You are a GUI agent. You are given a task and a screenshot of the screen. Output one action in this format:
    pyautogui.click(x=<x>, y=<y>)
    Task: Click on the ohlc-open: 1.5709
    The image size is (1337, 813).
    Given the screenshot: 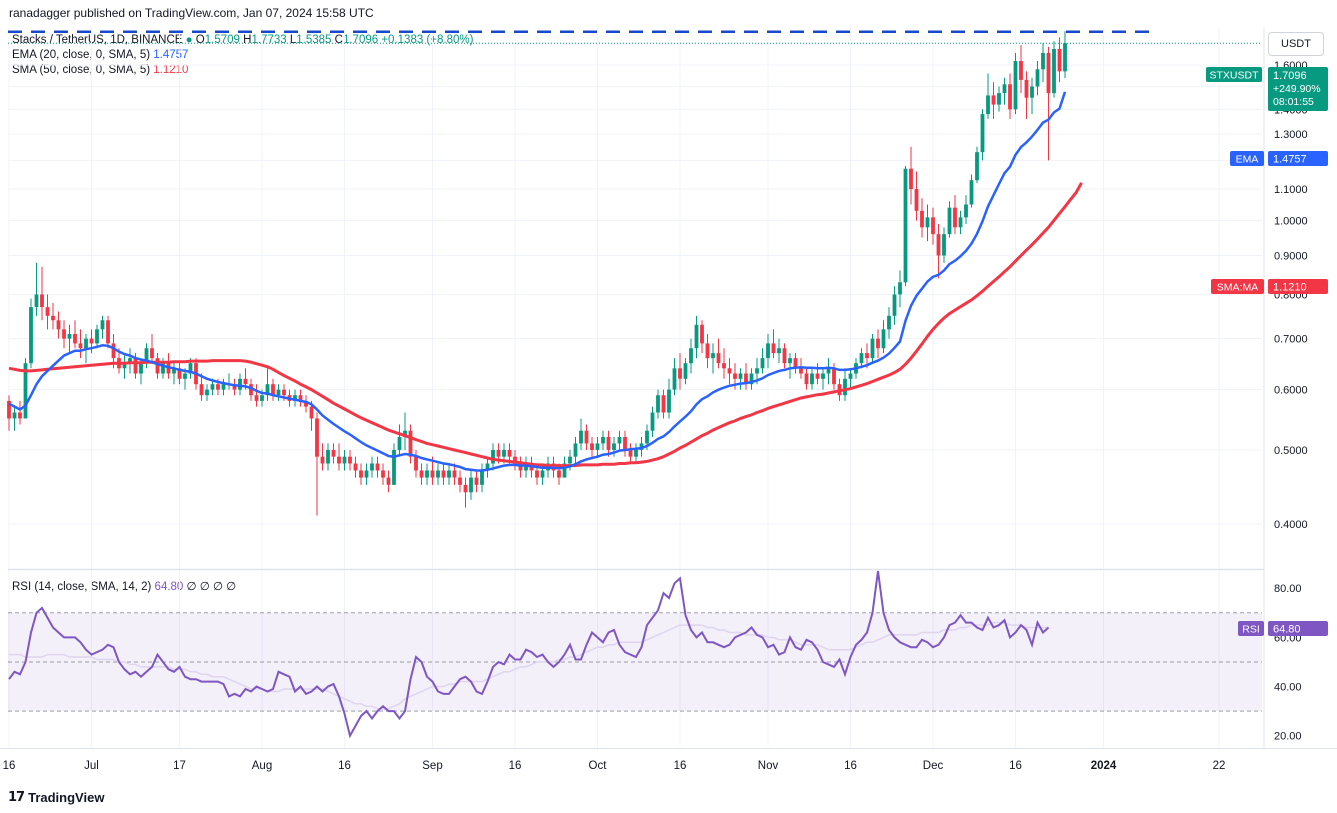 What is the action you would take?
    pyautogui.click(x=222, y=40)
    